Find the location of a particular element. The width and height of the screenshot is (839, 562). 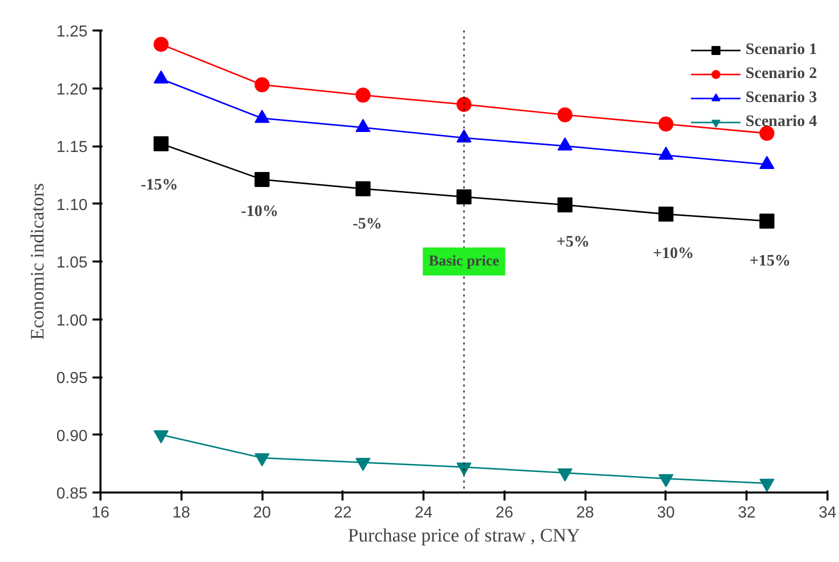

annotation: +15% is located at coordinates (770, 261).